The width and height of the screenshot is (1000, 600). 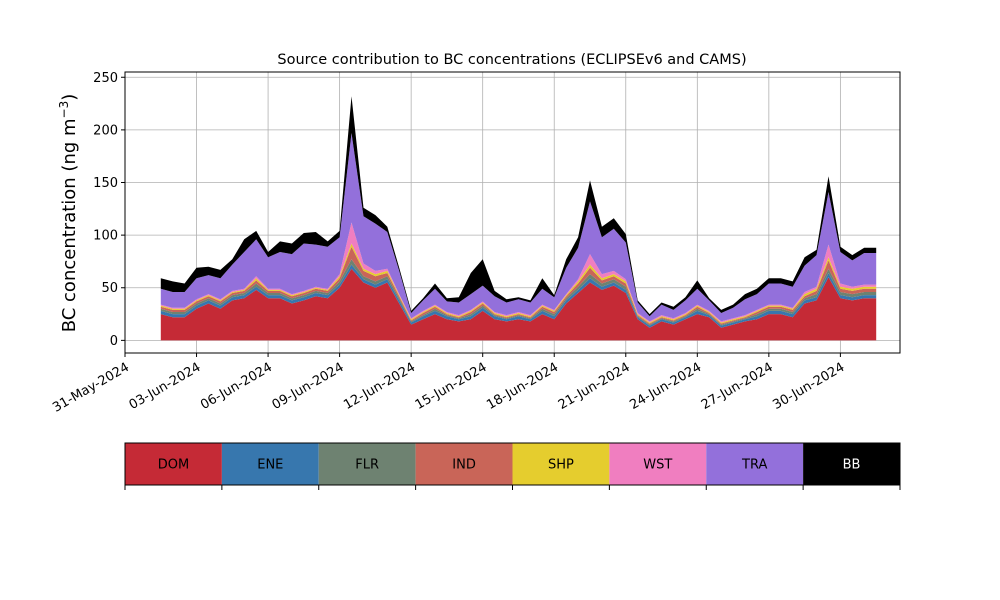 I want to click on area-ene, so click(x=518, y=296).